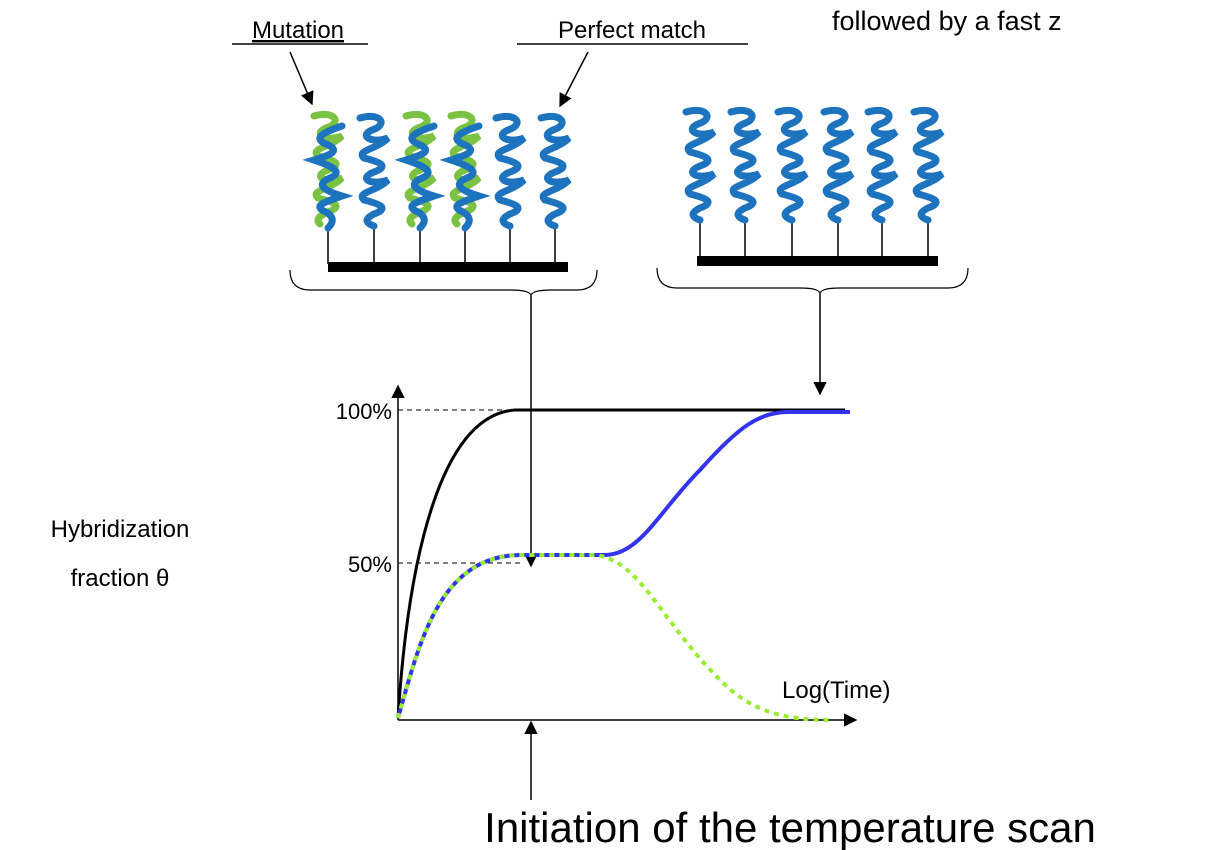 Image resolution: width=1215 pixels, height=850 pixels. Describe the element at coordinates (120, 529) in the screenshot. I see `y-label: Hybridization` at that location.